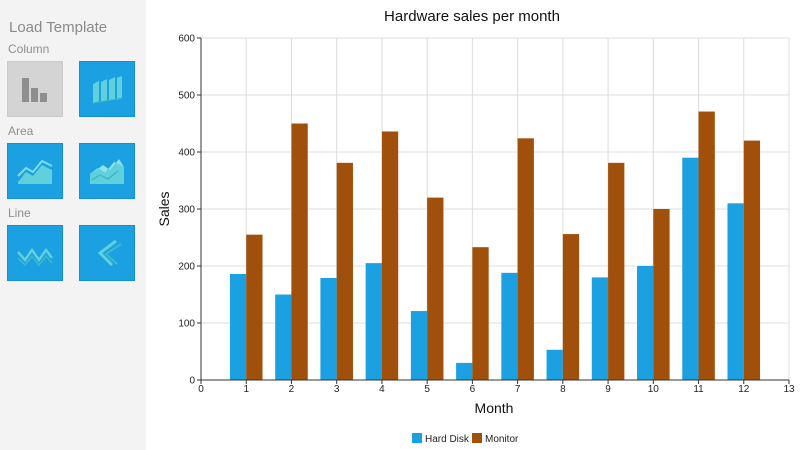  I want to click on y-axis-title: Sales, so click(164, 208).